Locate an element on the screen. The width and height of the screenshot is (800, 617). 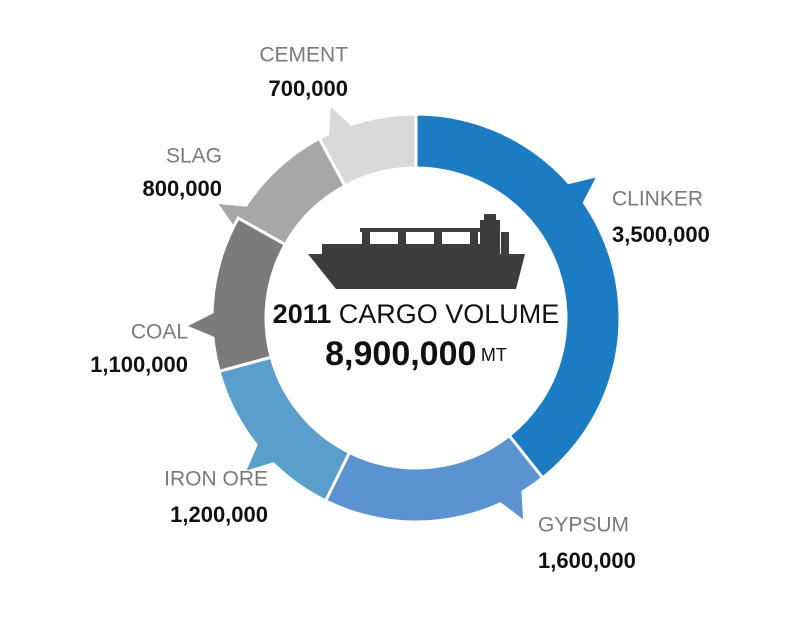
category-label: CLINKER is located at coordinates (657, 199).